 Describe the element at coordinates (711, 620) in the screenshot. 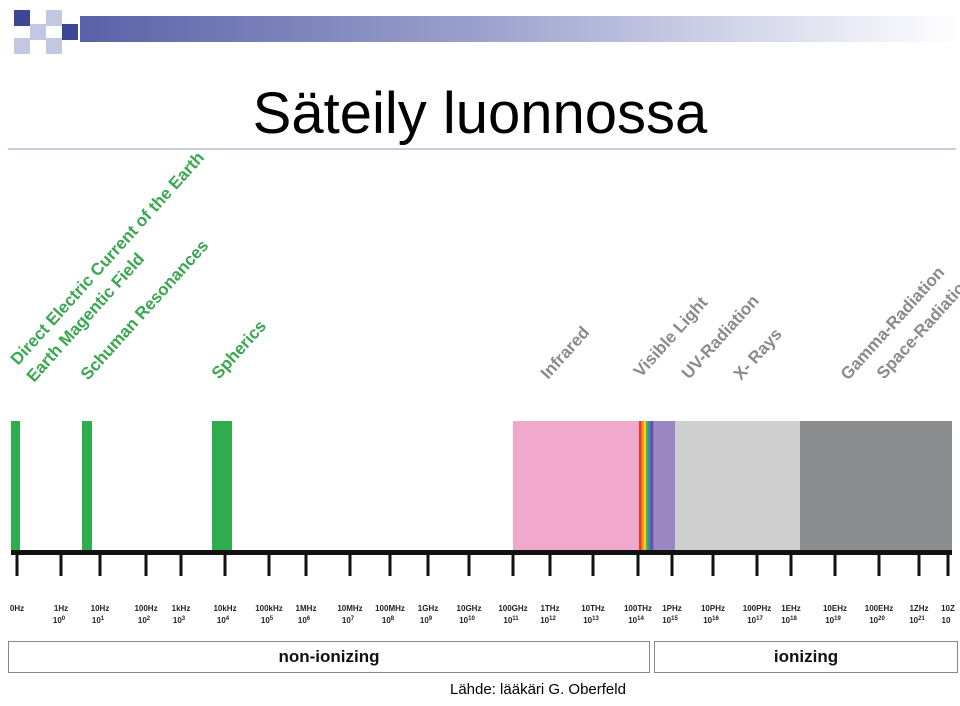

I see `tick-exponent-label: 1016` at that location.